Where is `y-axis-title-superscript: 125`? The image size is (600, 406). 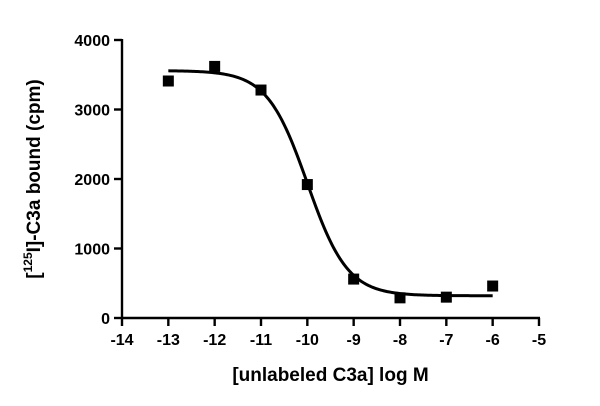 y-axis-title-superscript: 125 is located at coordinates (28, 262).